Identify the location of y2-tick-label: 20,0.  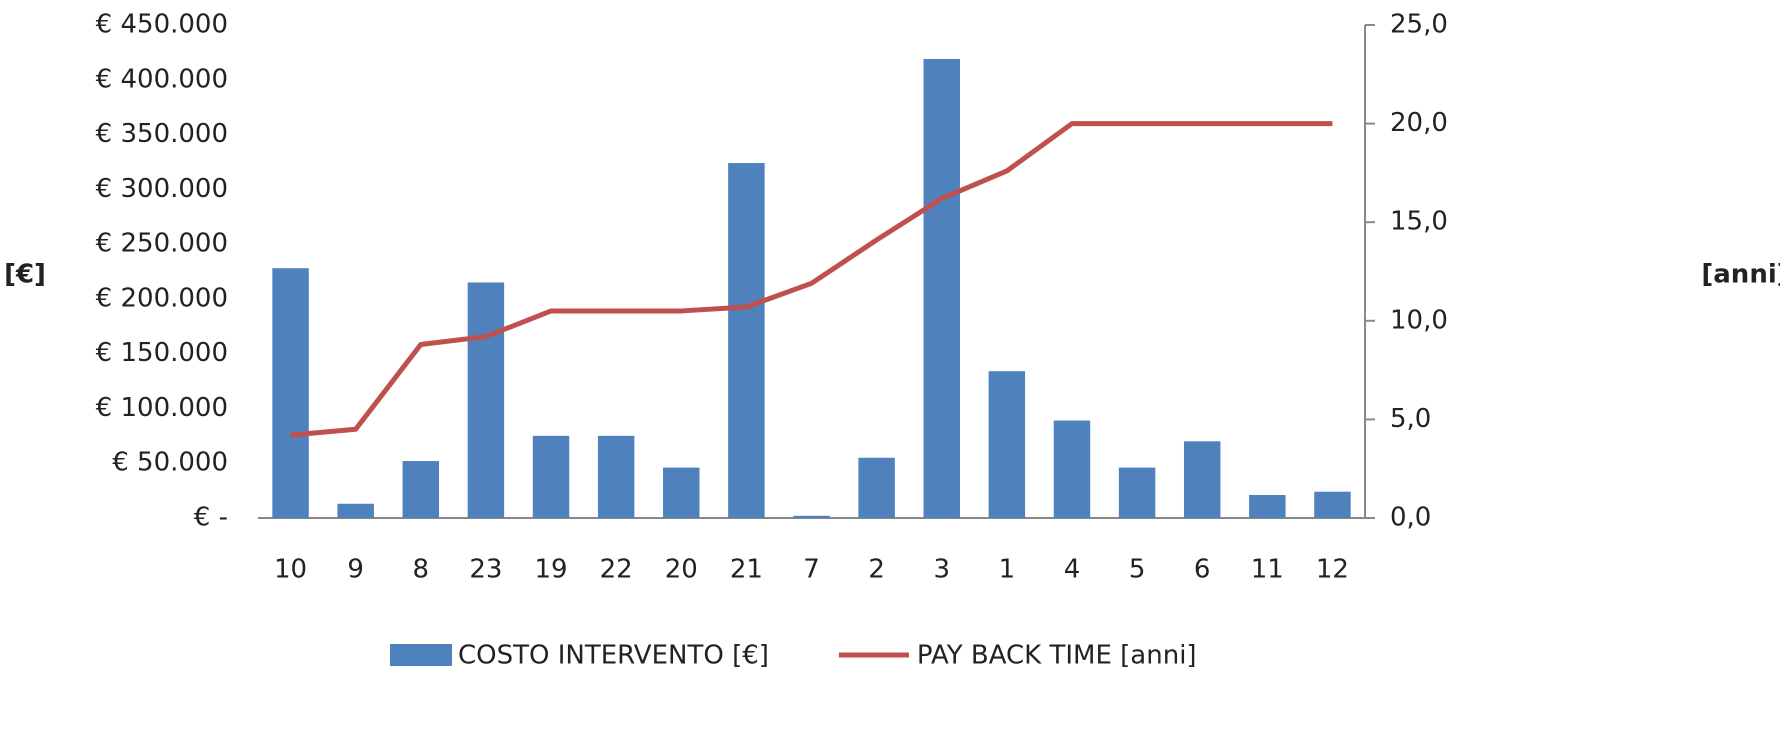
(1419, 123).